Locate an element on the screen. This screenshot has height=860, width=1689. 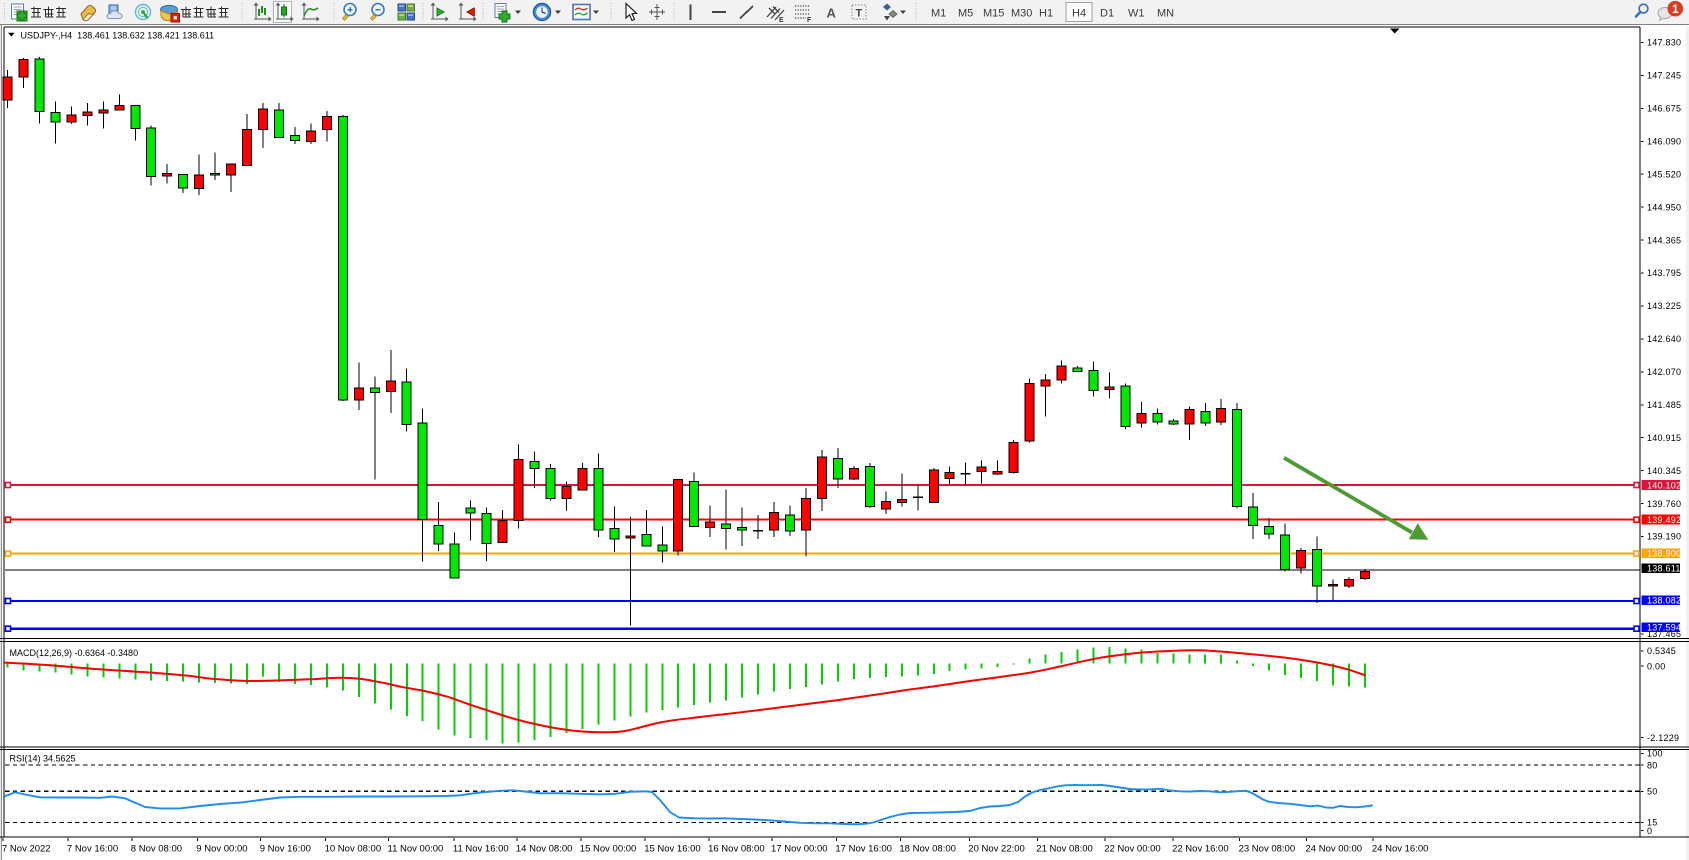
svg-text: 139.760 is located at coordinates (1664, 504).